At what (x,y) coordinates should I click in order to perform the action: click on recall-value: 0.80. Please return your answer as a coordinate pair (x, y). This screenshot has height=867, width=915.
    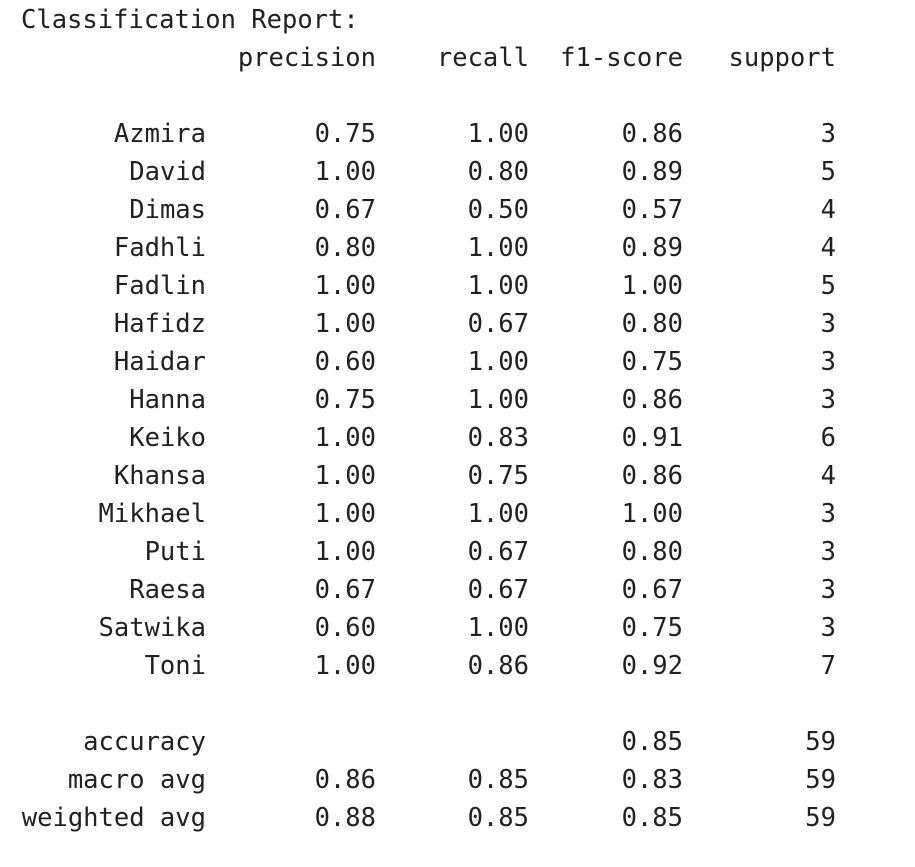
    Looking at the image, I should click on (498, 172).